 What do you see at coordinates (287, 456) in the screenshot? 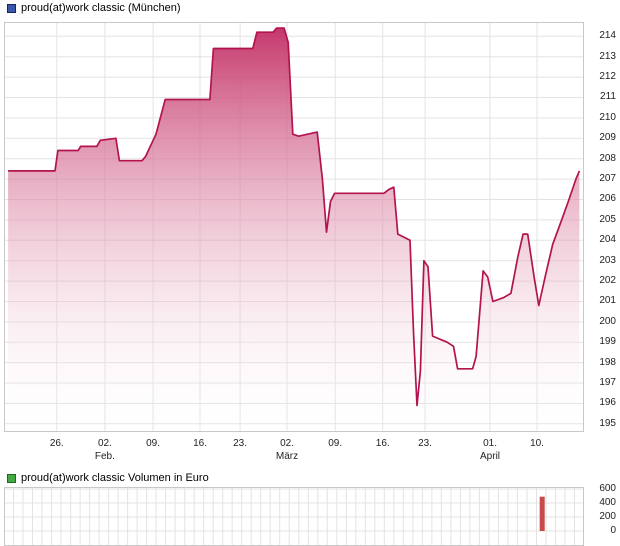
I see `price-x-axis-month-label: März` at bounding box center [287, 456].